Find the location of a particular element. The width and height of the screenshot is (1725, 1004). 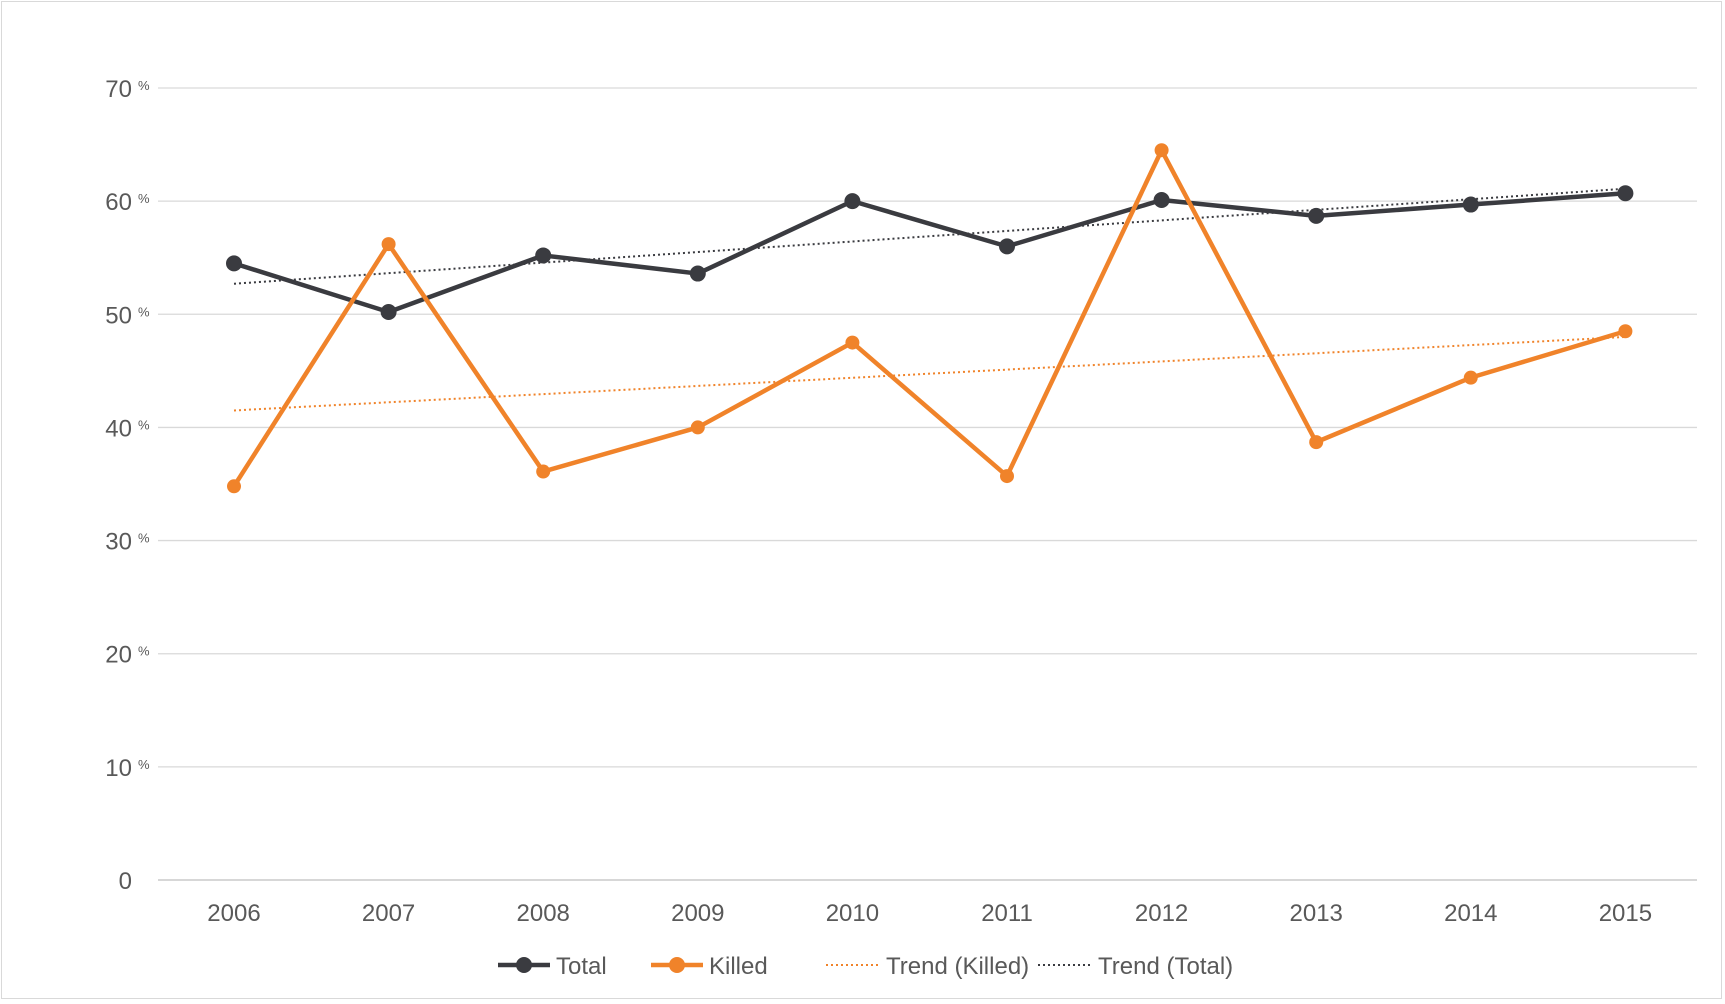

x-tick-label: 2013 is located at coordinates (1316, 913).